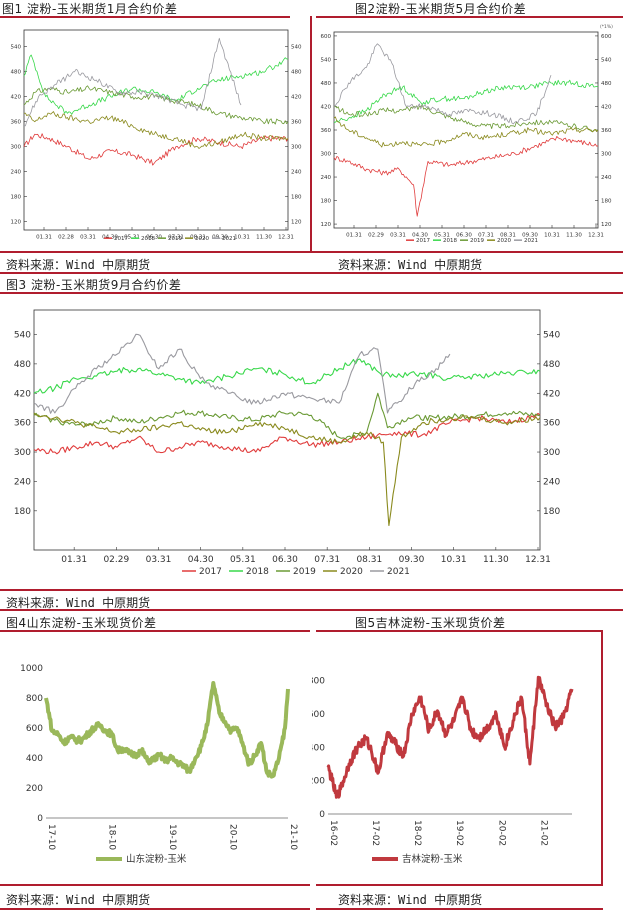 The width and height of the screenshot is (623, 912). Describe the element at coordinates (543, 833) in the screenshot. I see `x-tick-label: 21-02` at that location.